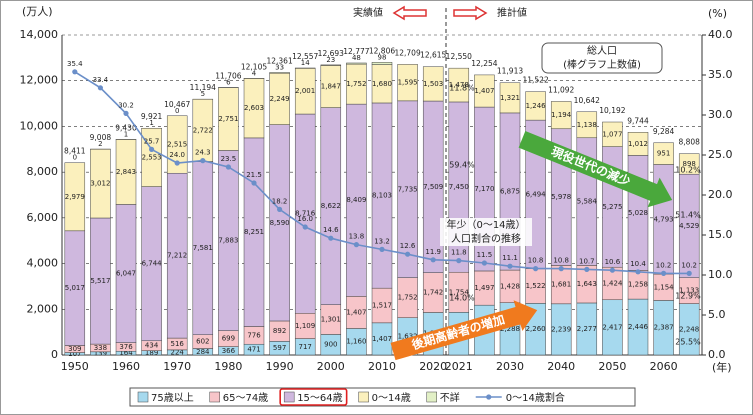 This screenshot has width=753, height=415. I want to click on data-label: 23, so click(330, 60).